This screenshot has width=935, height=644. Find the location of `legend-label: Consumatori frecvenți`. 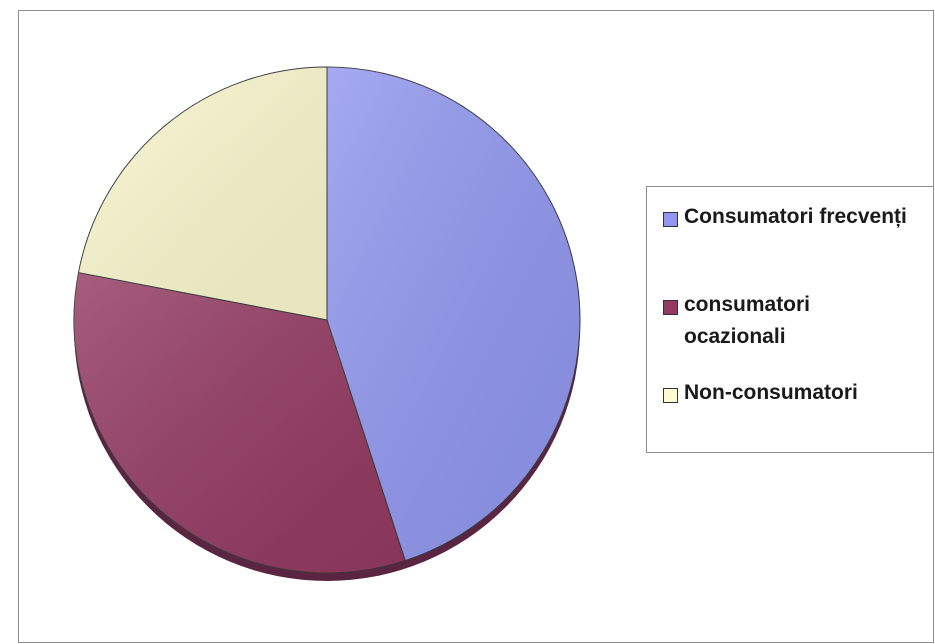

legend-label: Consumatori frecvenți is located at coordinates (799, 217).